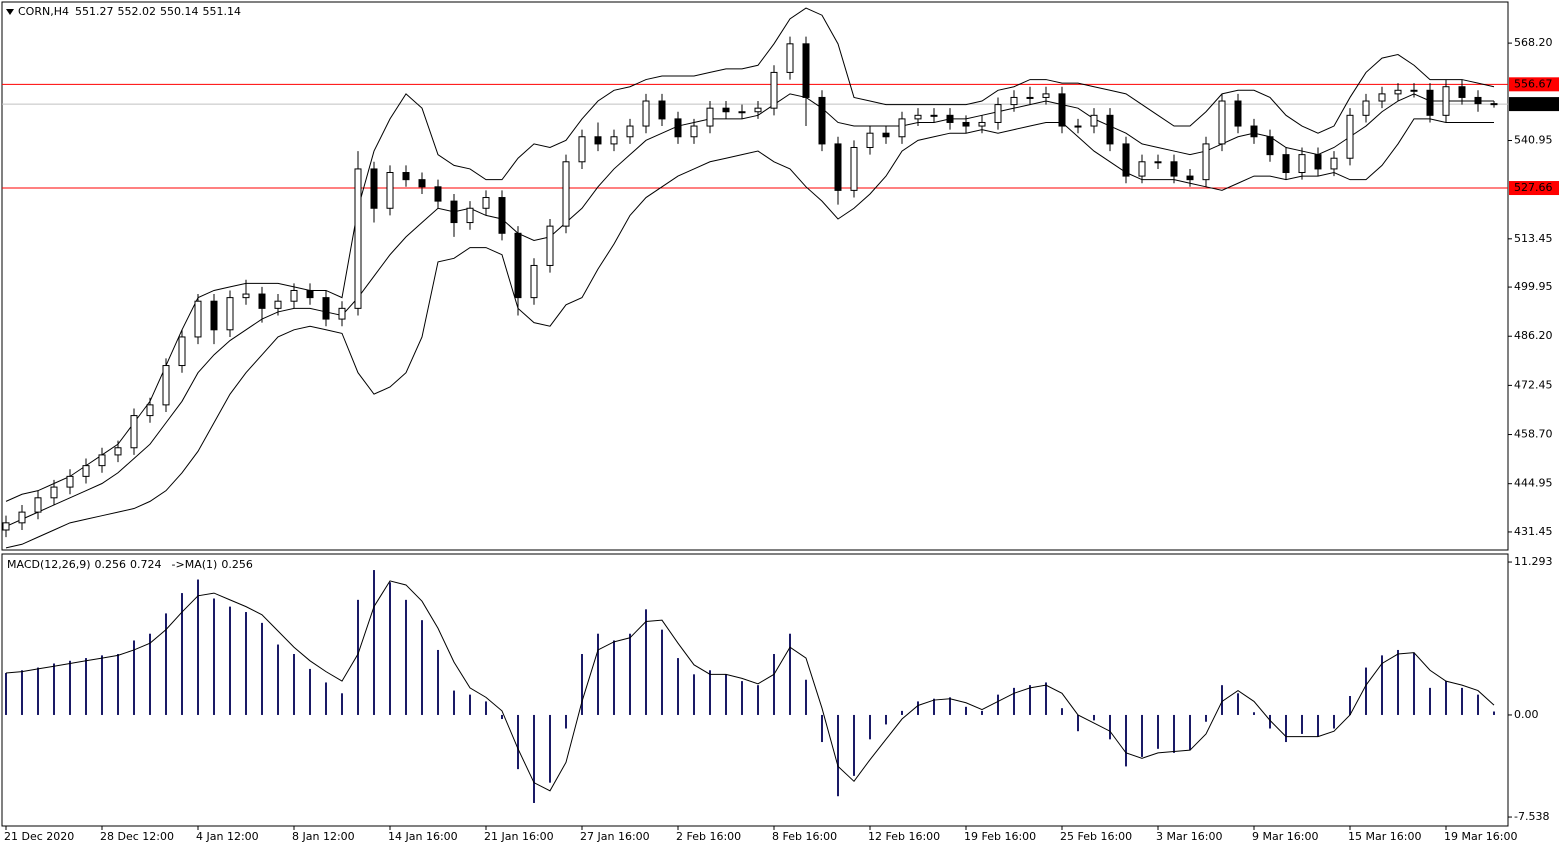 The image size is (1566, 850). Describe the element at coordinates (804, 836) in the screenshot. I see `x-tick-label: 8 Feb 16:00` at that location.